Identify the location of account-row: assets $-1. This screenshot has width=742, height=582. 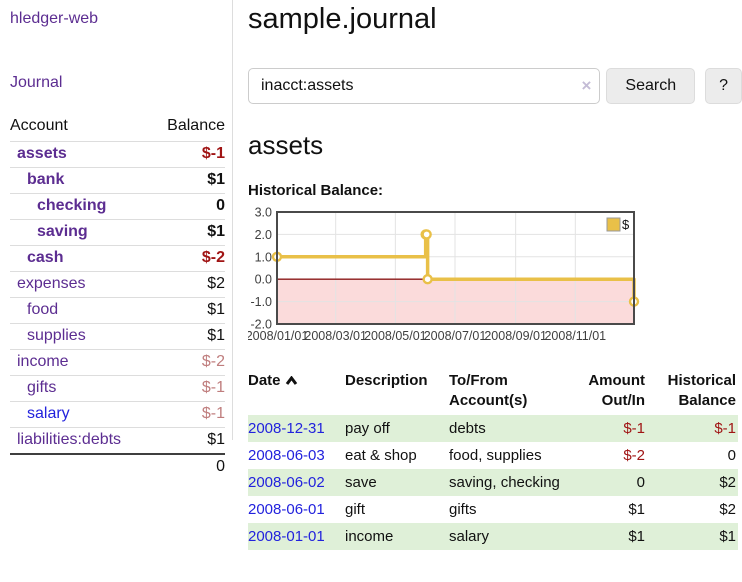
(117, 154).